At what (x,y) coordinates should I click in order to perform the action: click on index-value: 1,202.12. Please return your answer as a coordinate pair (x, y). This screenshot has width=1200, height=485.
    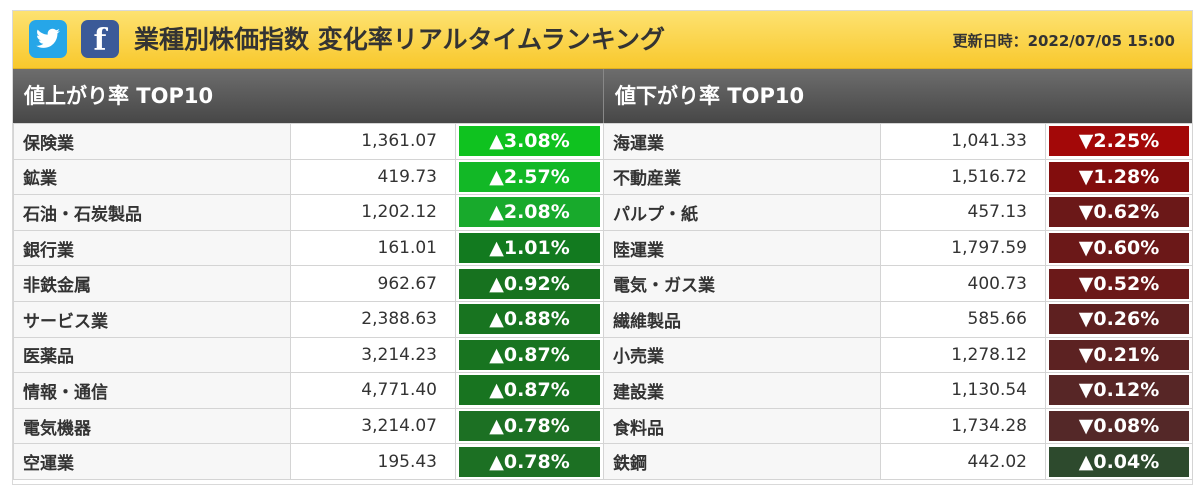
    Looking at the image, I should click on (373, 212).